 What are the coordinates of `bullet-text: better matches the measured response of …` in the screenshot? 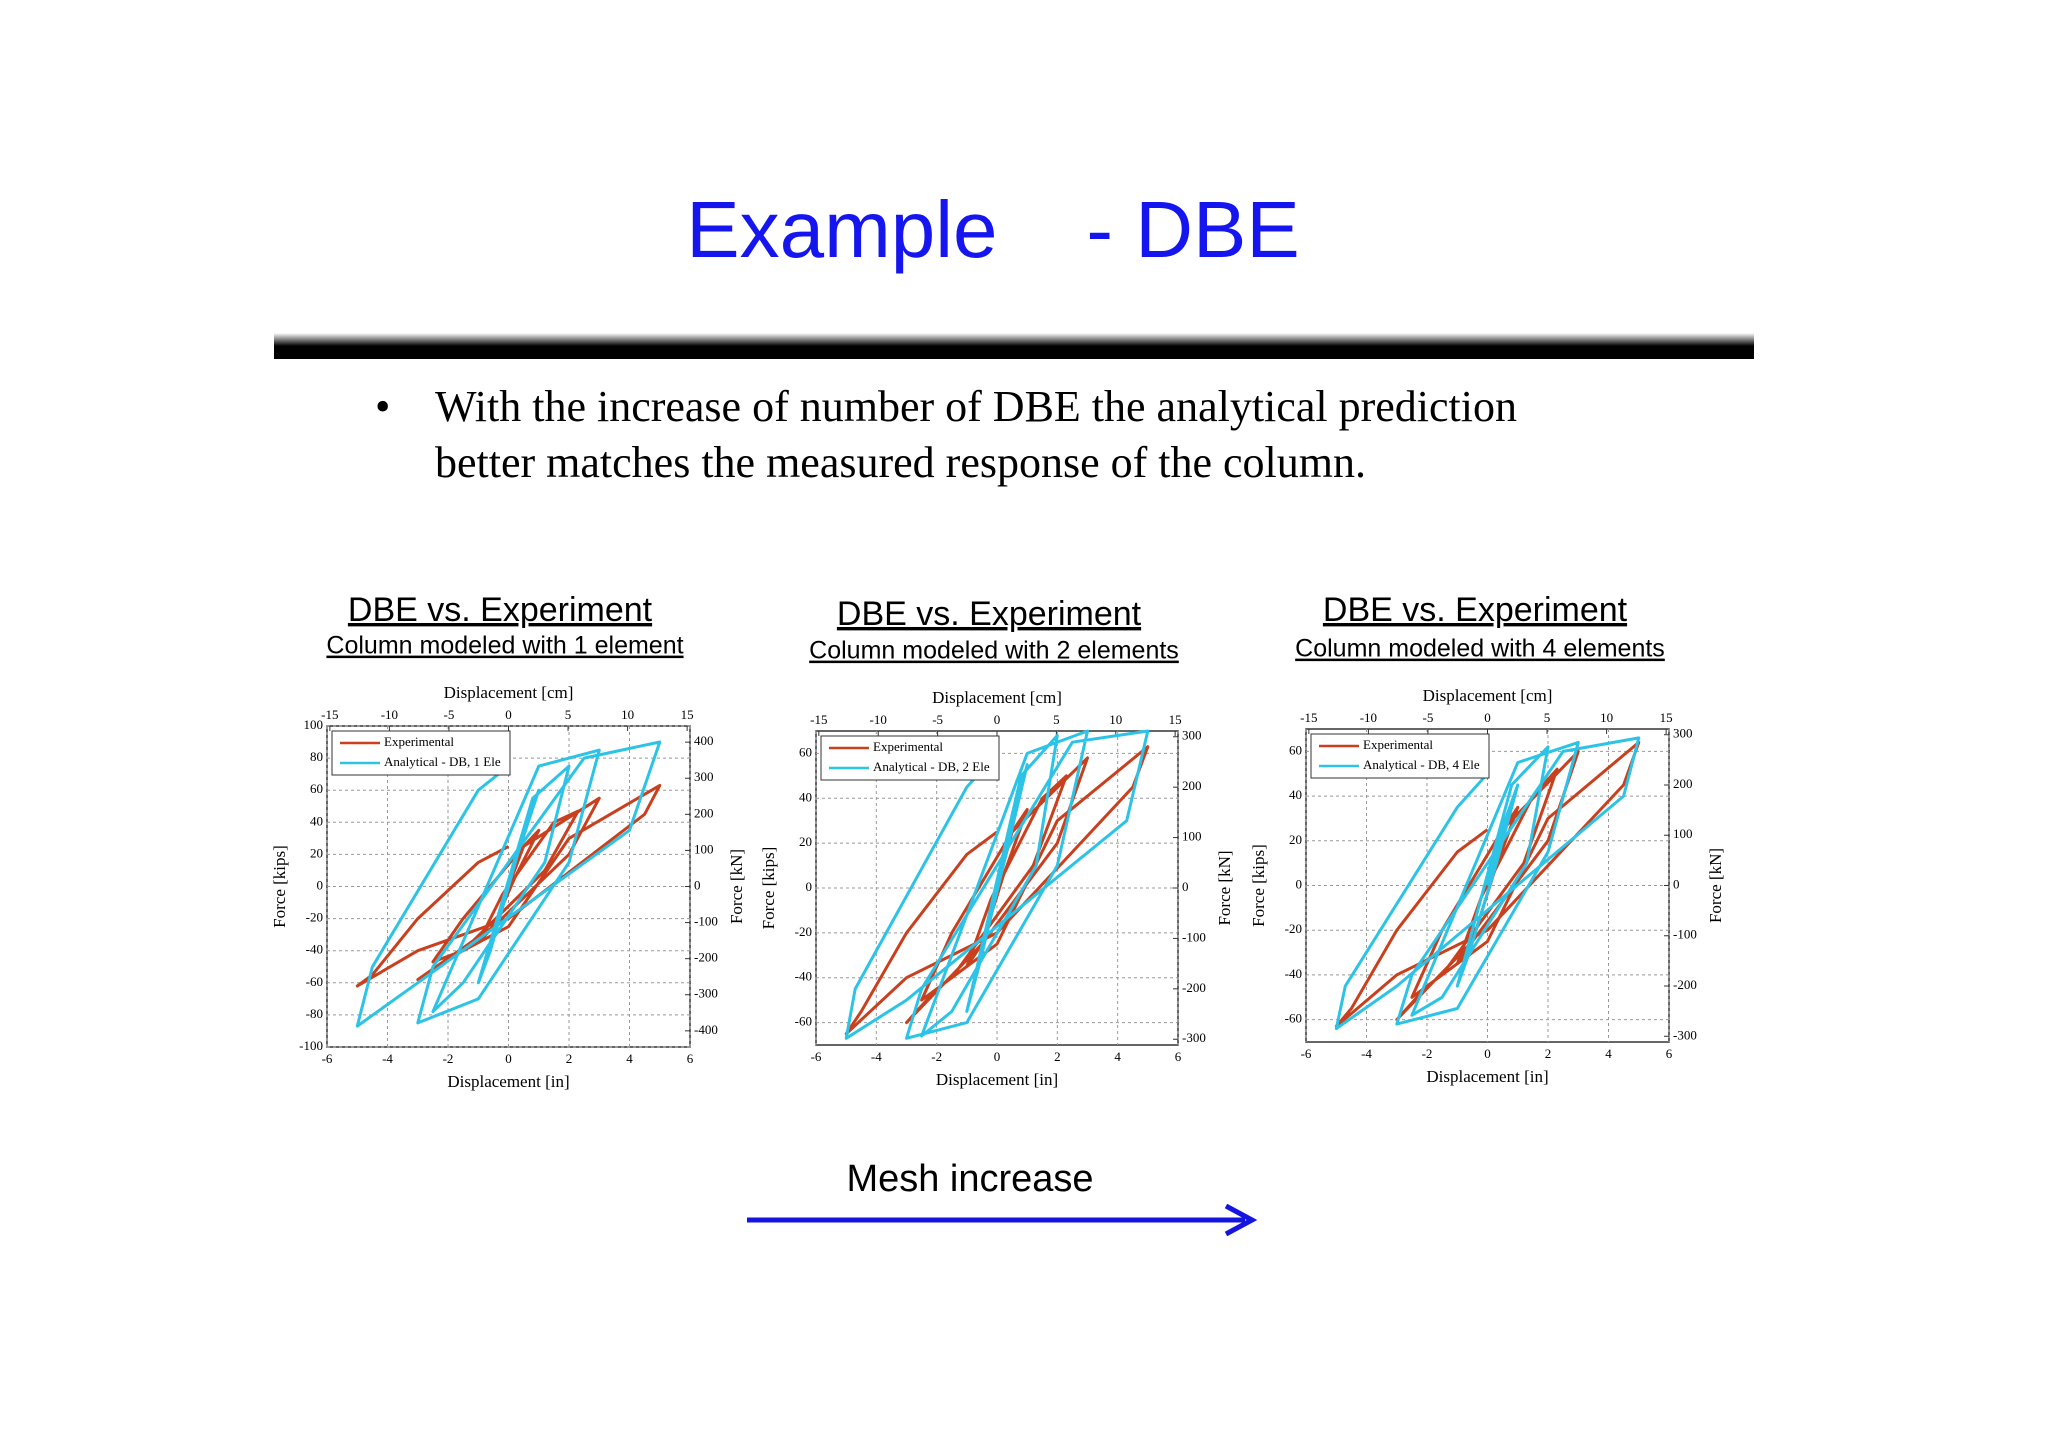 It's located at (900, 462).